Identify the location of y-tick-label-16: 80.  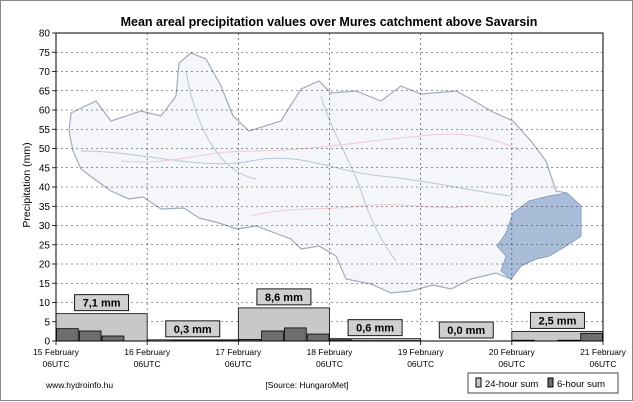
(45, 34).